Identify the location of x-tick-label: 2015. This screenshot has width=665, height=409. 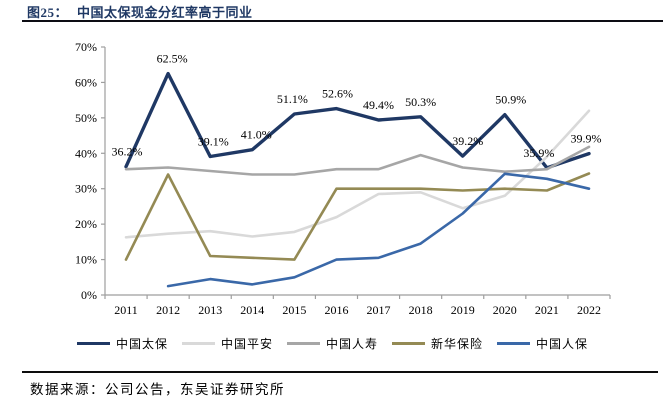
(294, 310).